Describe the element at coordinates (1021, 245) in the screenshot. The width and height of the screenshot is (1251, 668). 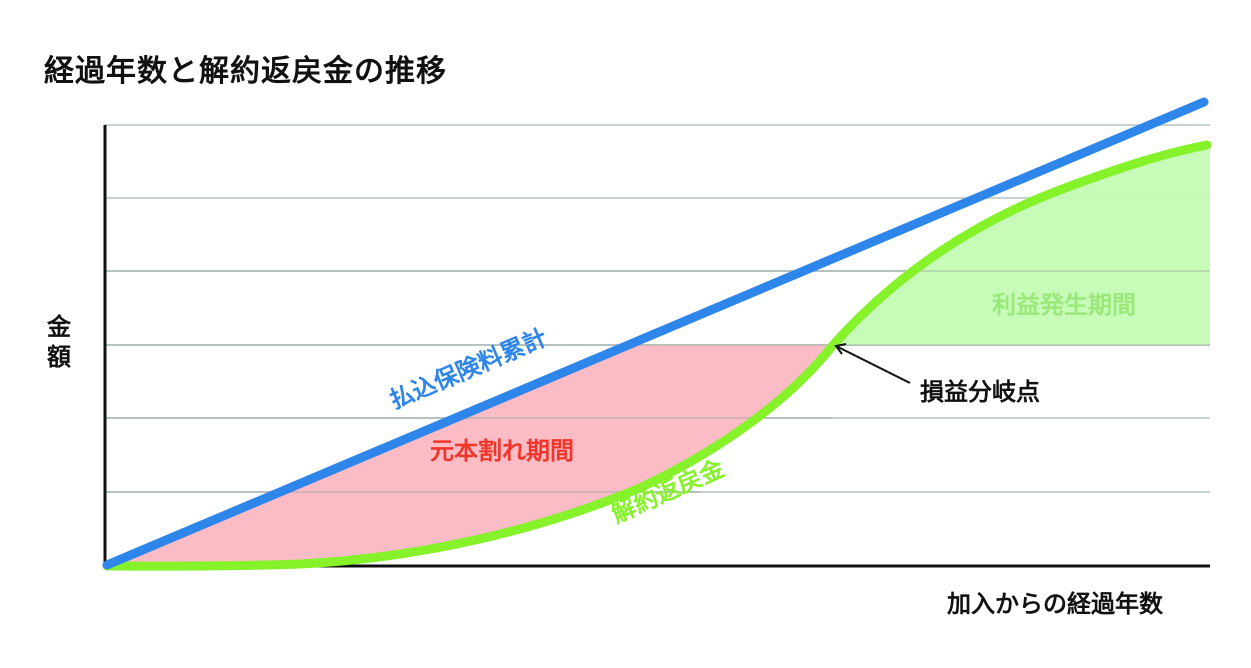
I see `profit-period-area` at that location.